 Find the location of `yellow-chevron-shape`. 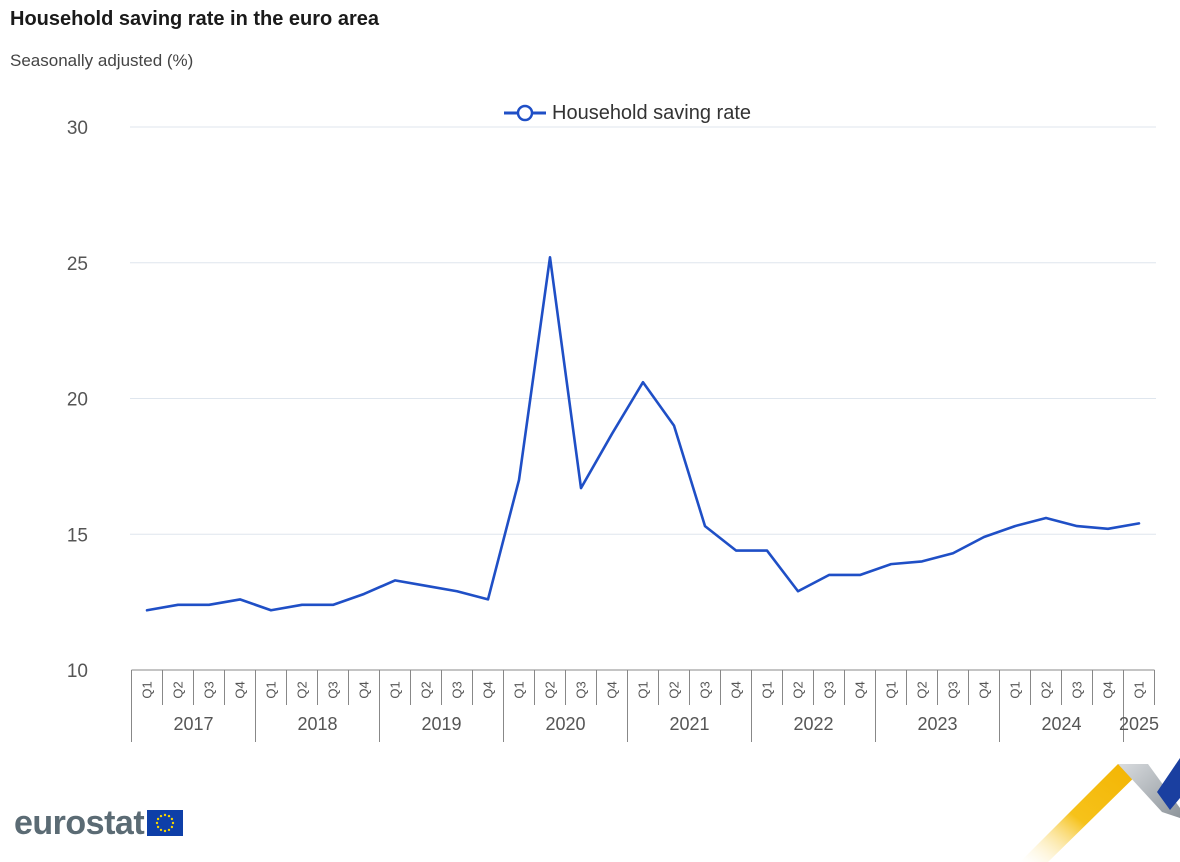

yellow-chevron-shape is located at coordinates (1084, 813).